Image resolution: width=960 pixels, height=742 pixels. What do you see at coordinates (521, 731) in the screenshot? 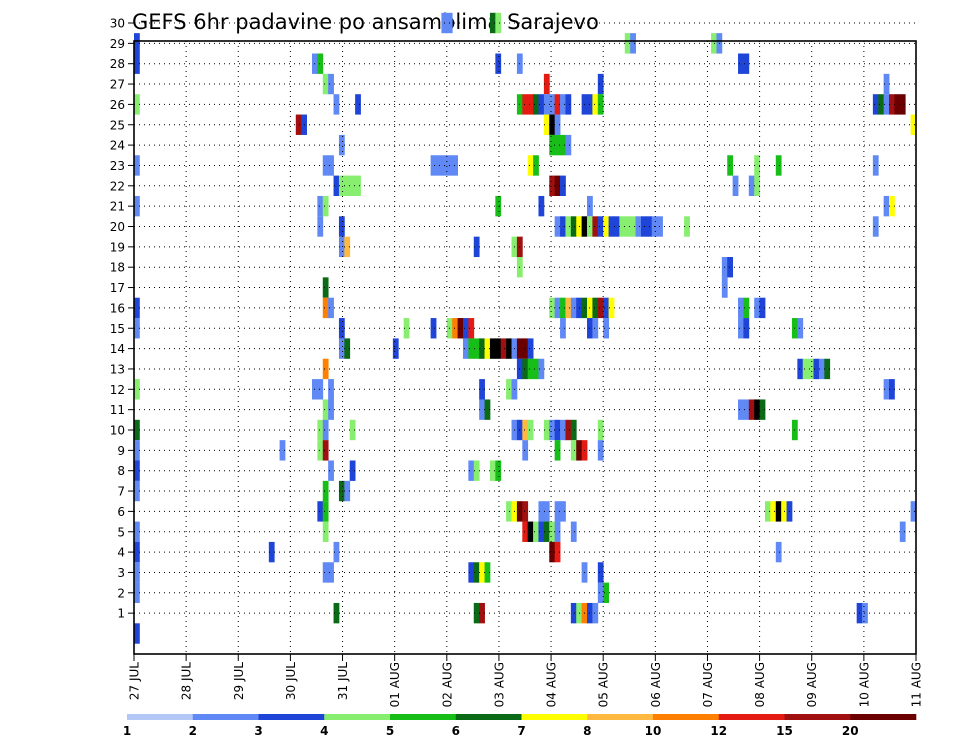
I see `colorbar-label: 7` at bounding box center [521, 731].